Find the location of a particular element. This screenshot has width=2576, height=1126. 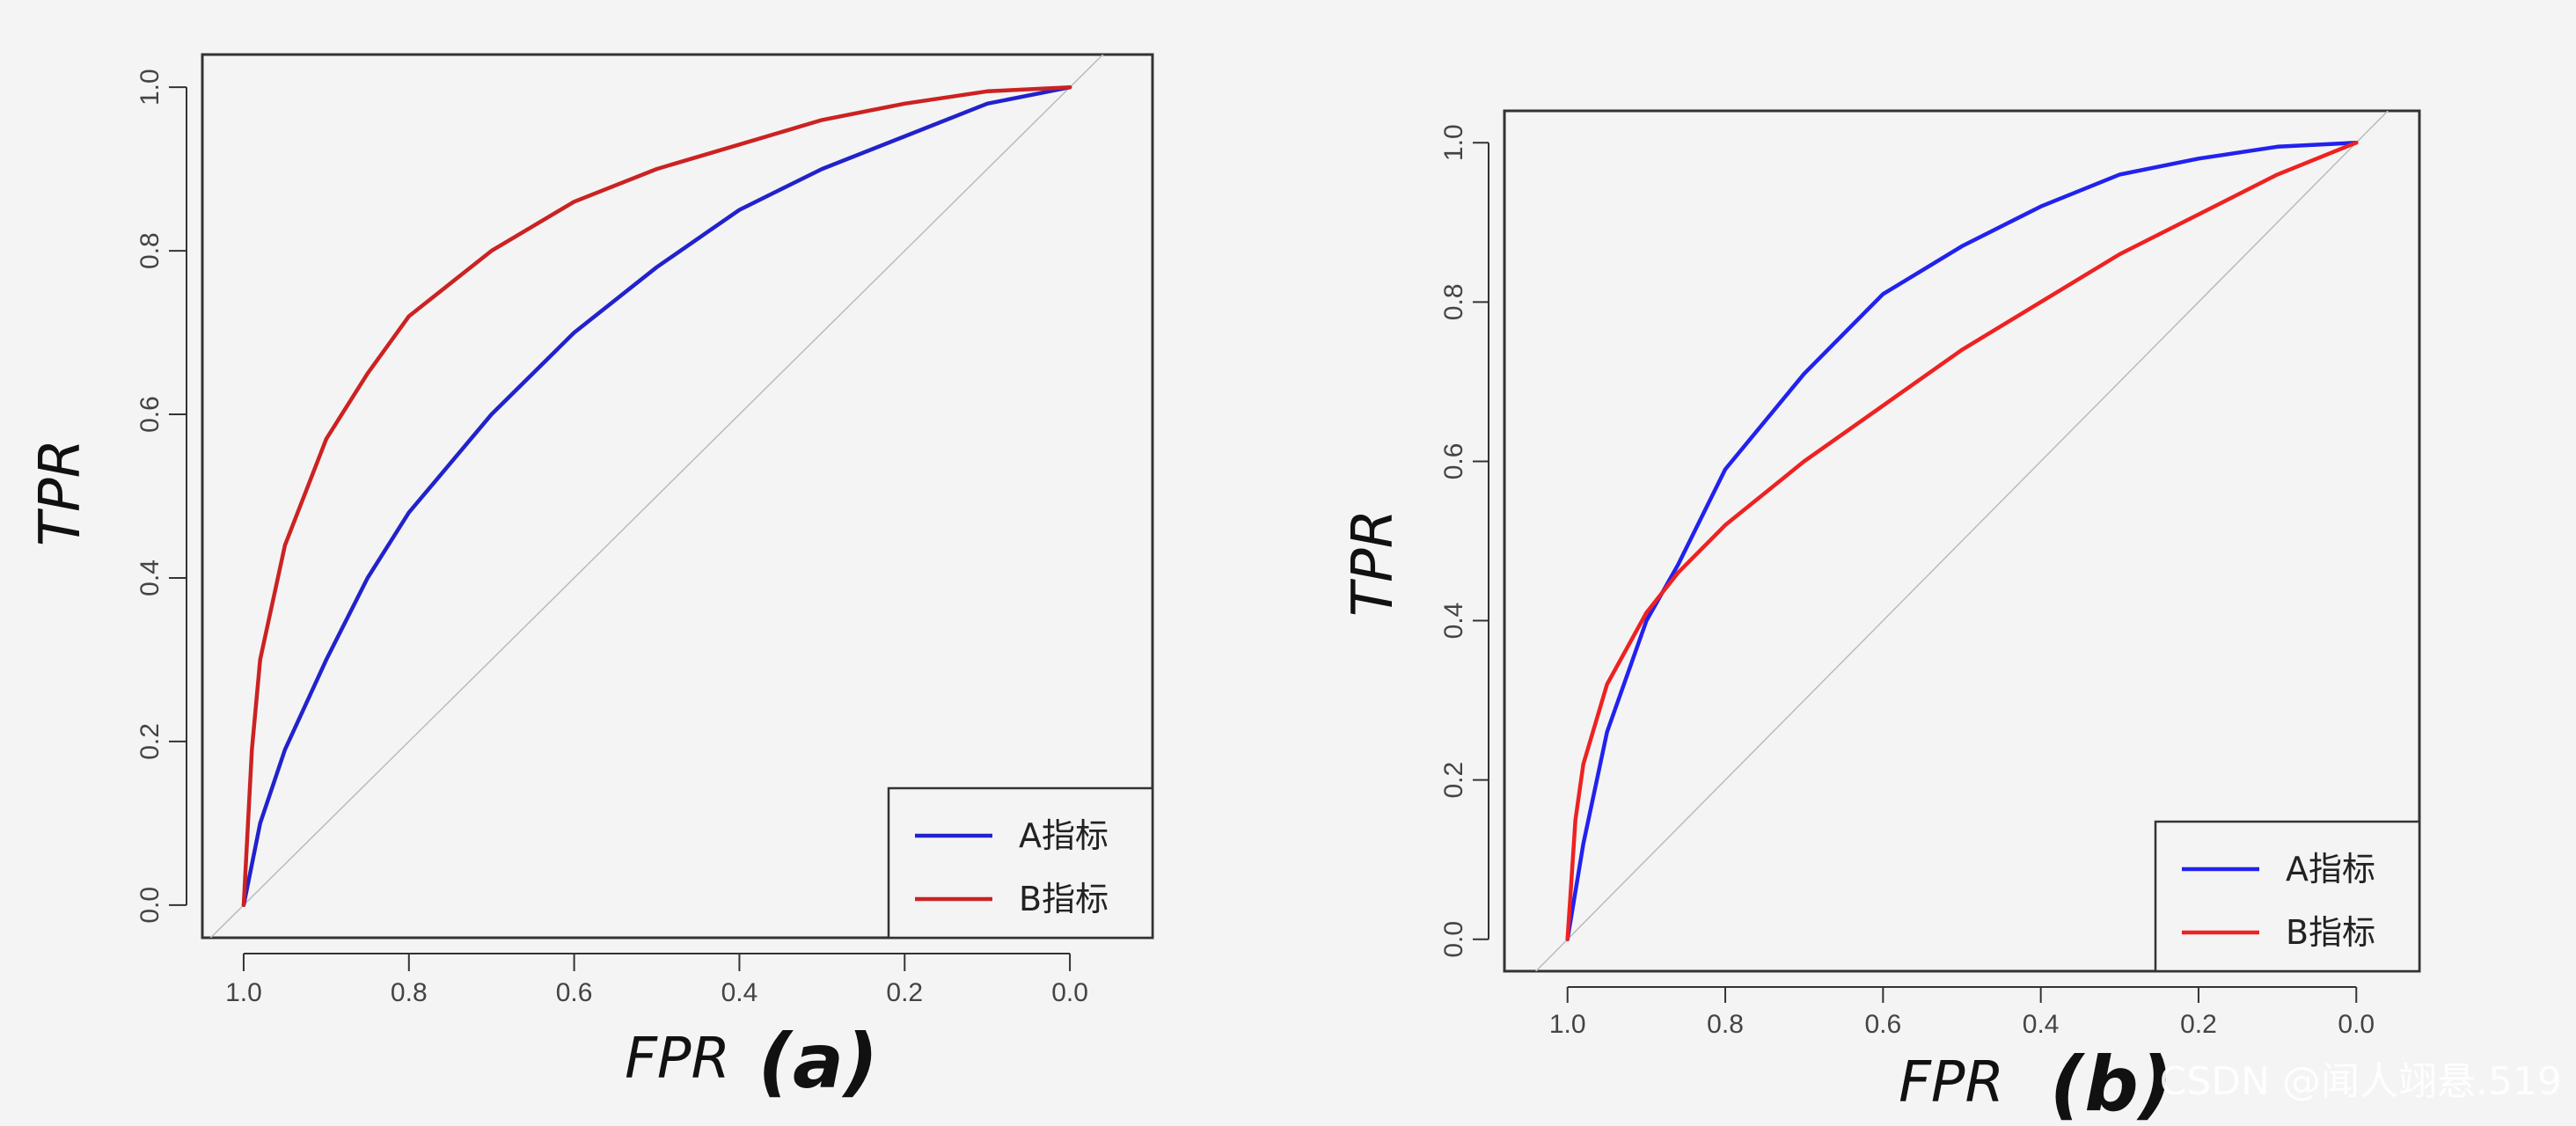

panel-label: (a) is located at coordinates (818, 1062).